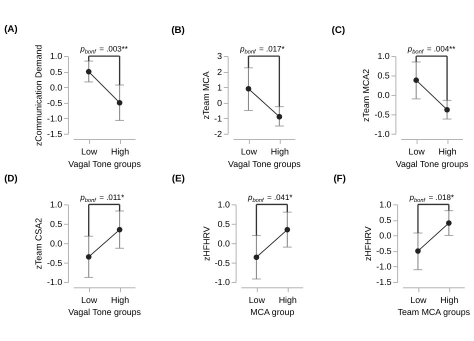 The height and width of the screenshot is (341, 474). Describe the element at coordinates (219, 87) in the screenshot. I see `y-tick-label: 1` at that location.